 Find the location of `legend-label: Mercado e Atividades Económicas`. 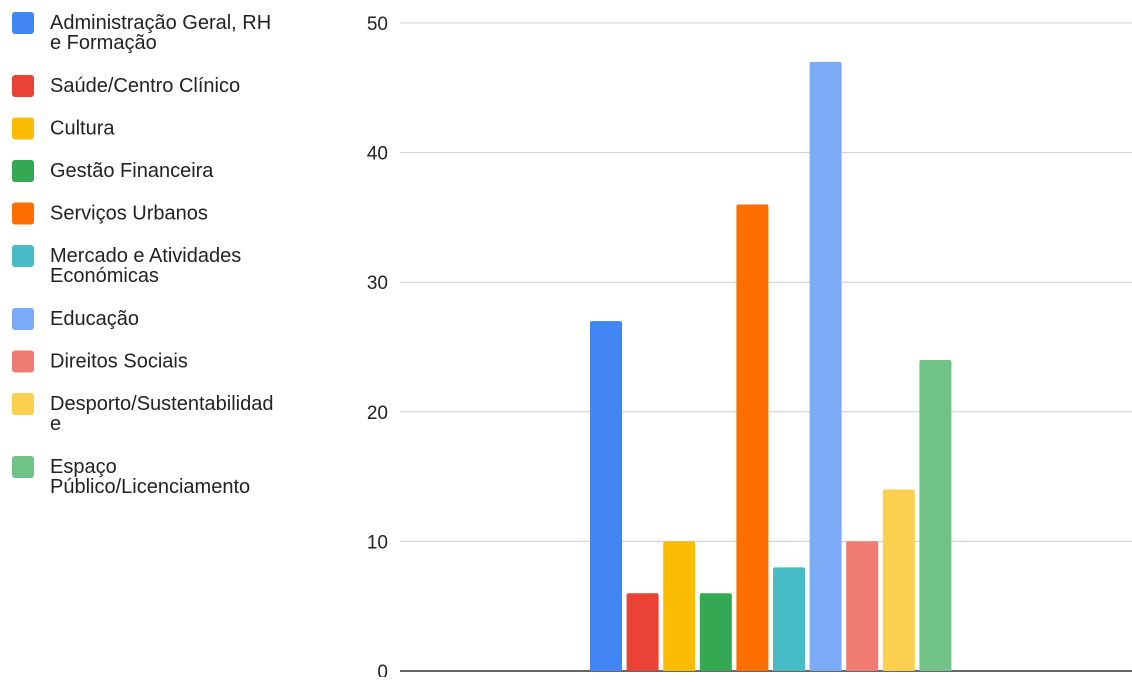

legend-label: Mercado e Atividades Económicas is located at coordinates (145, 266).